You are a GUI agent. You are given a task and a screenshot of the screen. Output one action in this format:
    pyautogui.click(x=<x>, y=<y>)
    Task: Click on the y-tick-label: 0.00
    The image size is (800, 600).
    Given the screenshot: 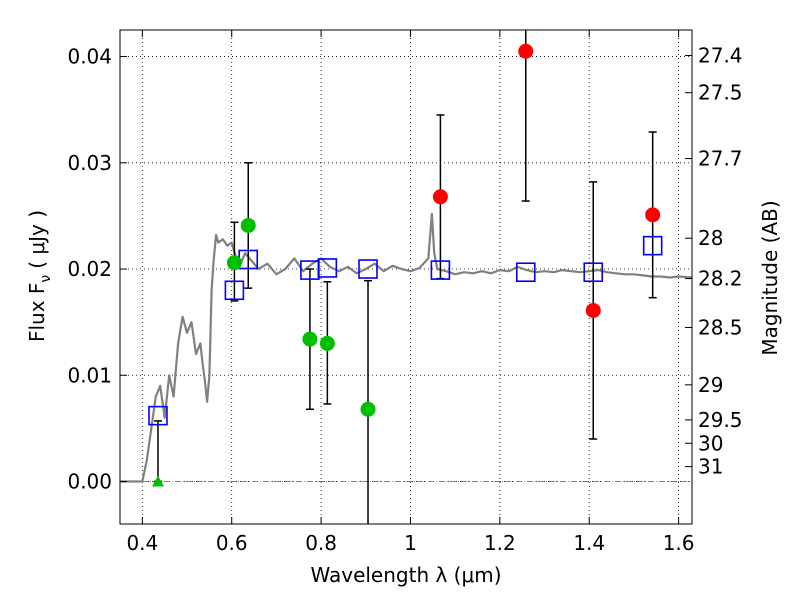 What is the action you would take?
    pyautogui.click(x=89, y=482)
    